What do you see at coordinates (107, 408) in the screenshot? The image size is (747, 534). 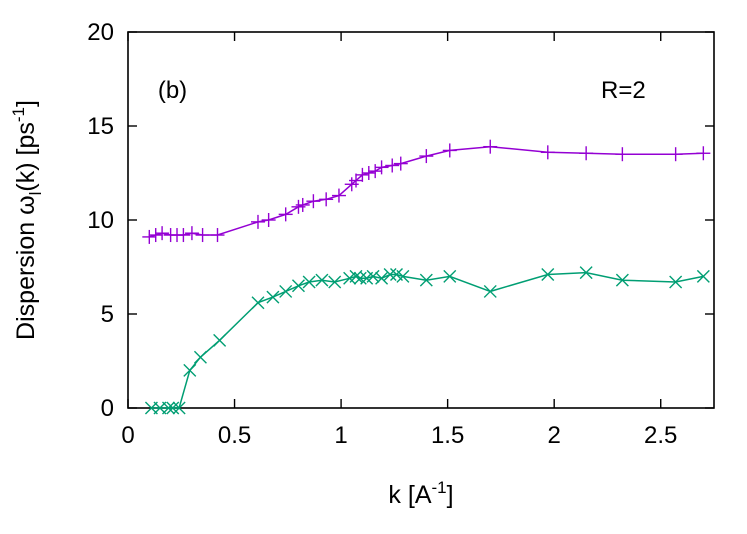 I see `y-tick-label: 0` at bounding box center [107, 408].